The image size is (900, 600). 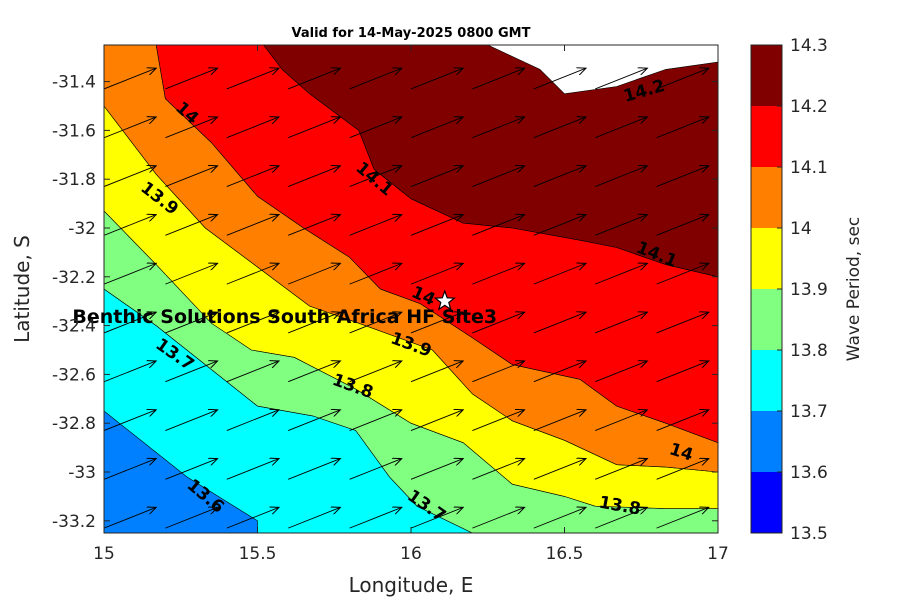 What do you see at coordinates (809, 412) in the screenshot?
I see `colorbar-tick-label: 13.7` at bounding box center [809, 412].